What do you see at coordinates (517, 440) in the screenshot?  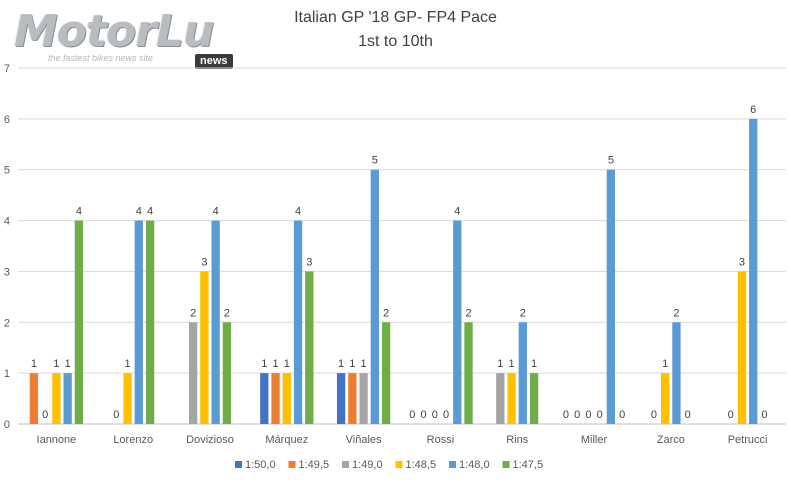 I see `x-tick-label: Rins` at bounding box center [517, 440].